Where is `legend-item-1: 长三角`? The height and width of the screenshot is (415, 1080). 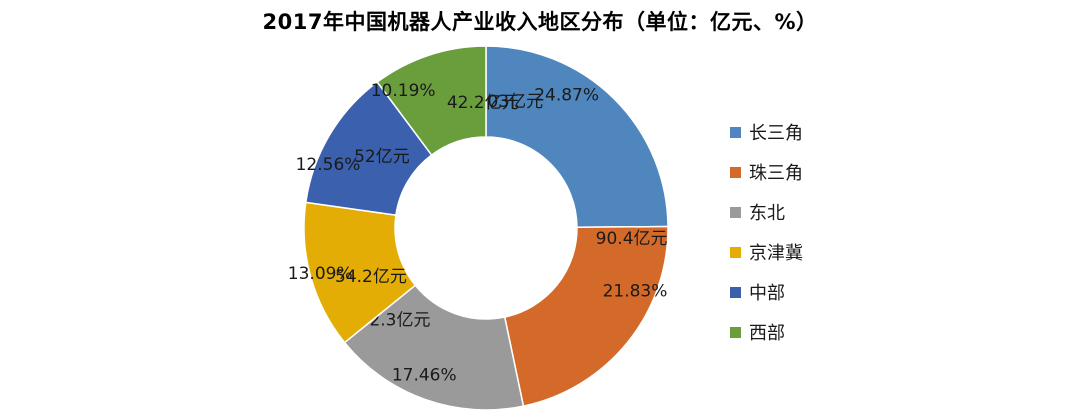 legend-item-1: 长三角 is located at coordinates (766, 132).